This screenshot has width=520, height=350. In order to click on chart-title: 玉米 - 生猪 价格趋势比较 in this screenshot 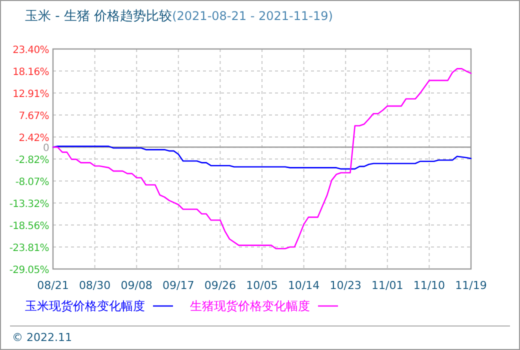, I will do `click(98, 16)`.